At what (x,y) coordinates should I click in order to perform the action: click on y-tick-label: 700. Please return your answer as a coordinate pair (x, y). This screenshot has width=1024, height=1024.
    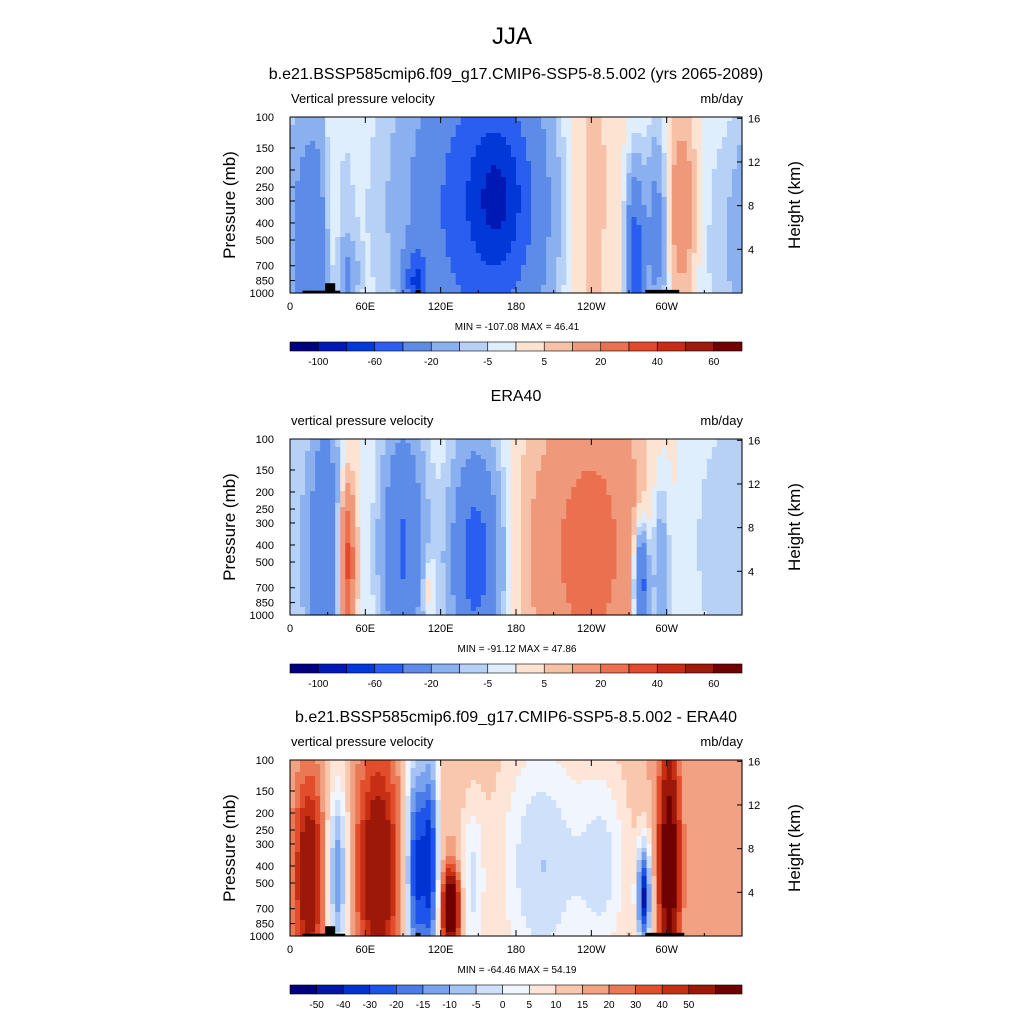
    Looking at the image, I should click on (265, 267).